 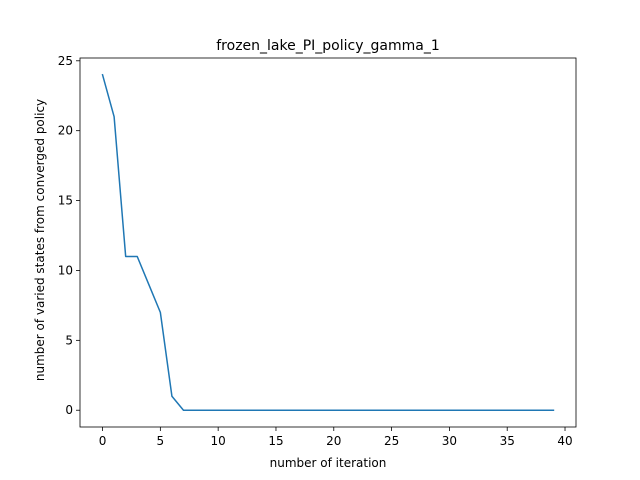 I want to click on x-tick-label: 35, so click(x=507, y=441).